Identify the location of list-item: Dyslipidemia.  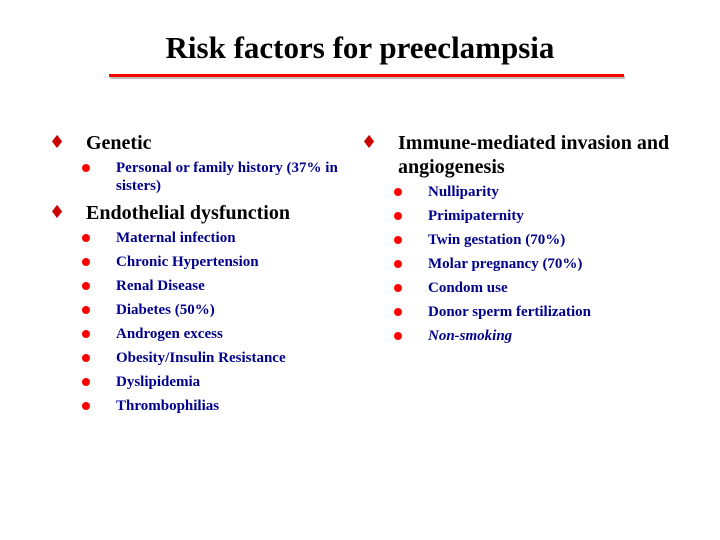
(196, 382).